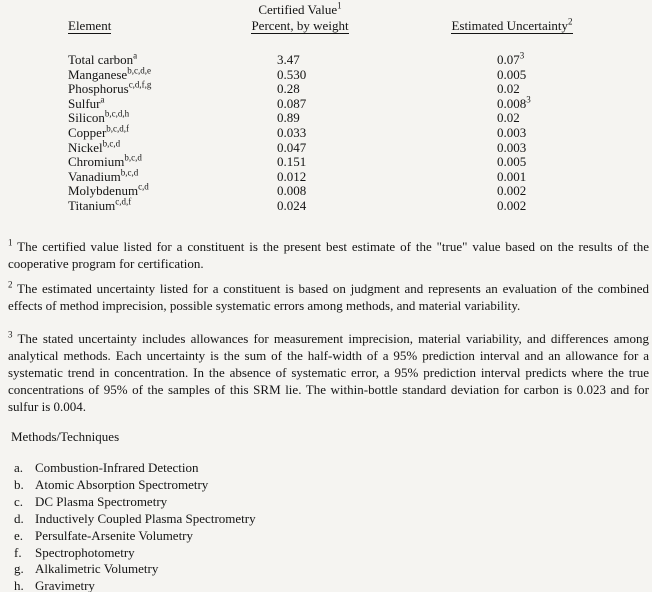 The image size is (652, 592). I want to click on element-name-cell: Siliconb,c,d,h, so click(99, 117).